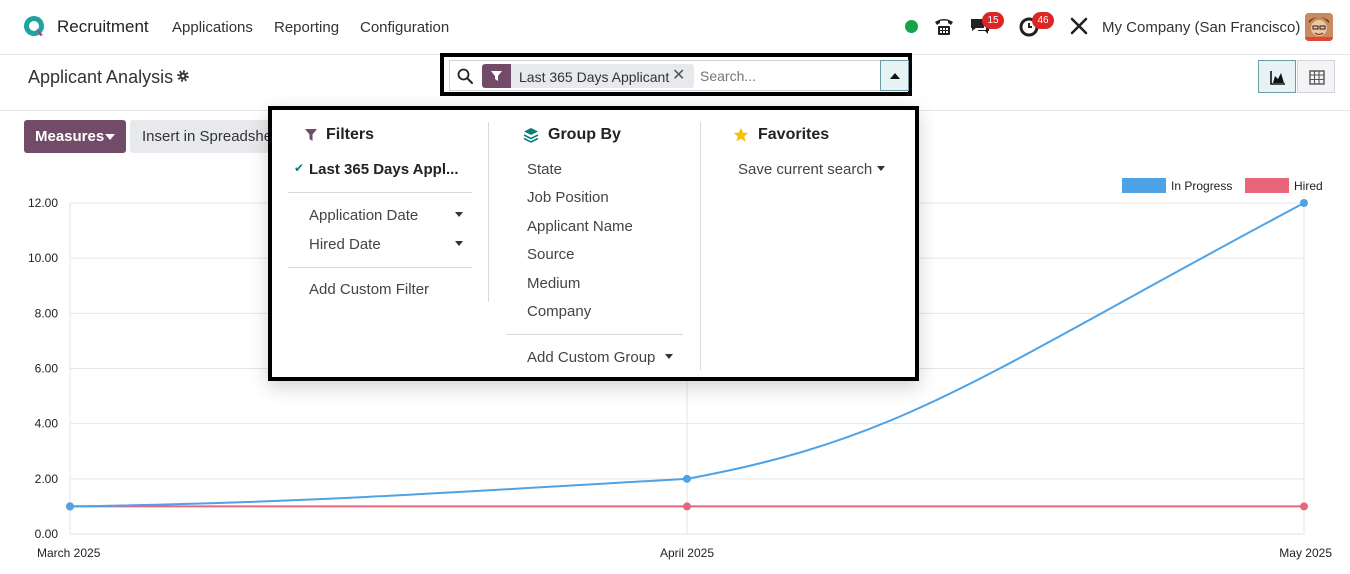  What do you see at coordinates (1319, 27) in the screenshot?
I see `user-avatar` at bounding box center [1319, 27].